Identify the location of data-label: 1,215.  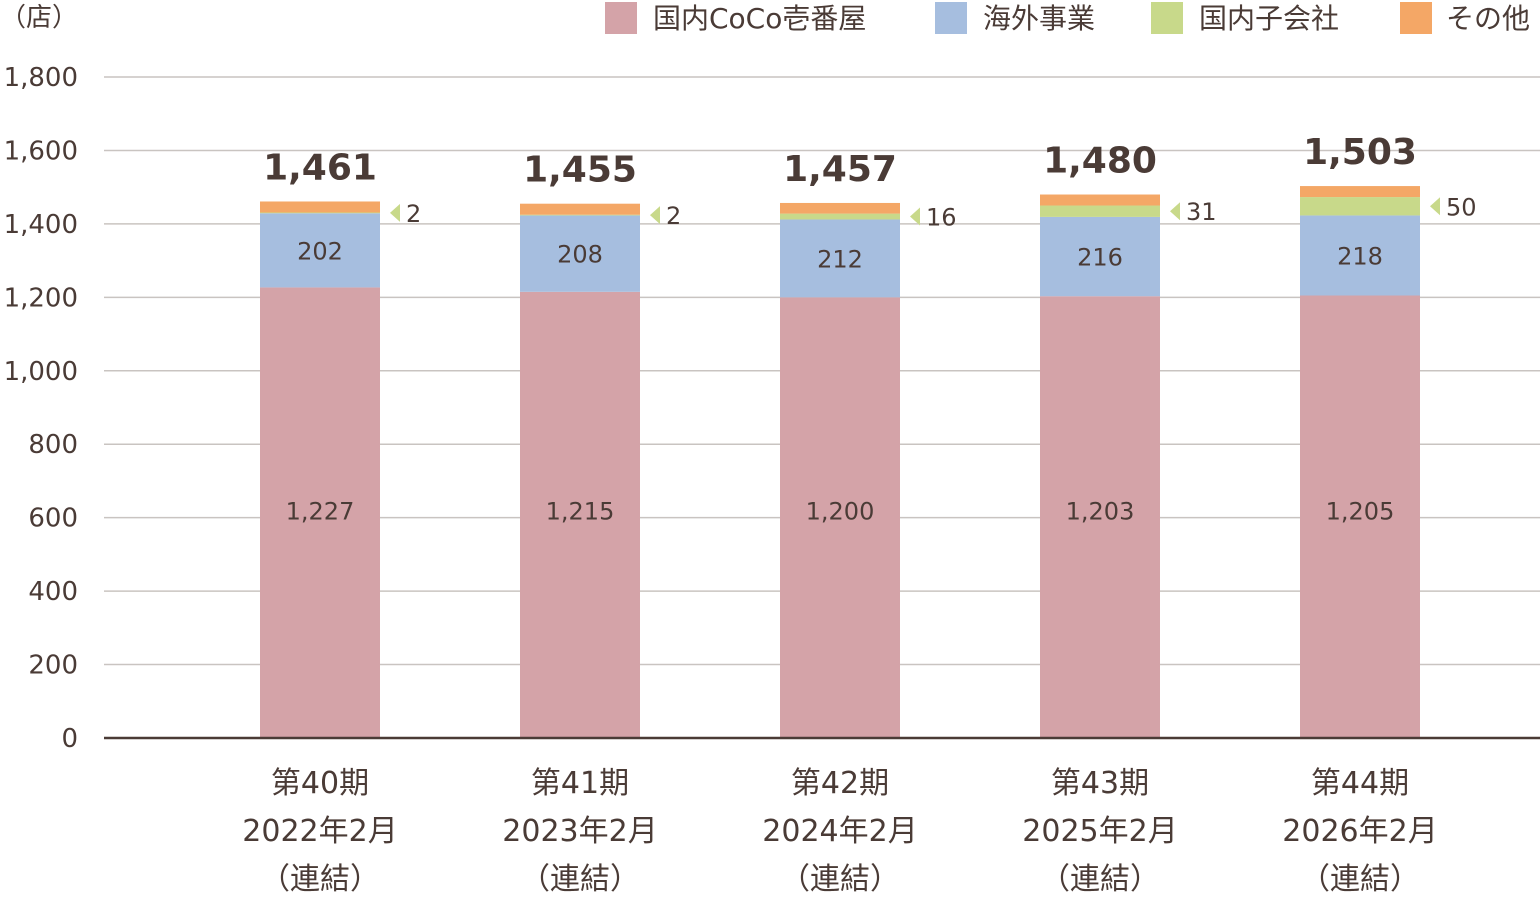
(580, 512).